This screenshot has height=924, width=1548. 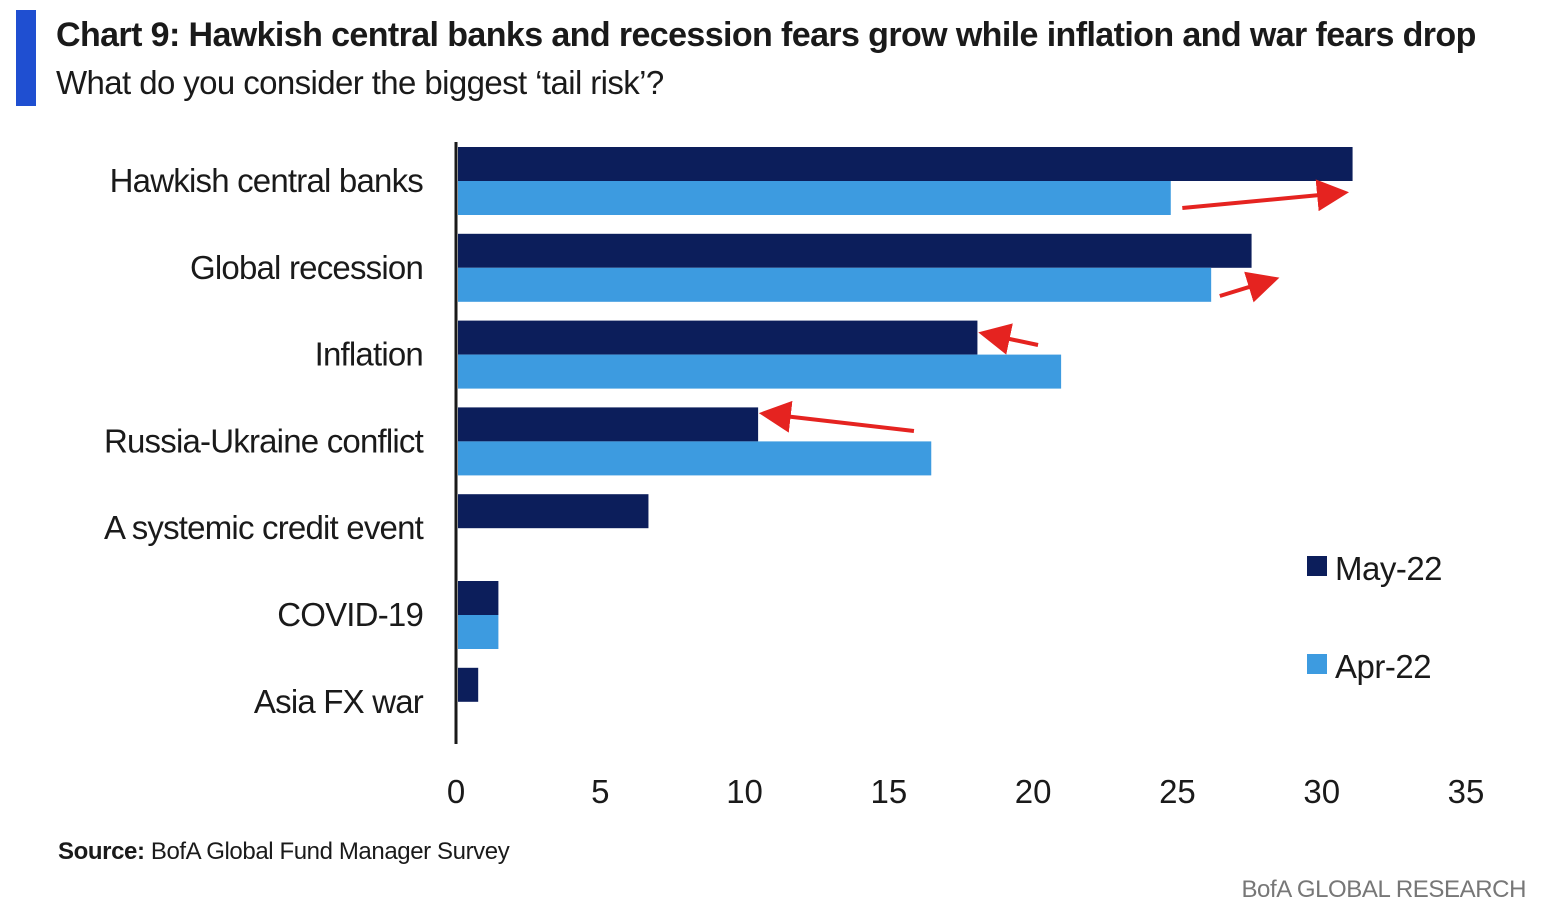 What do you see at coordinates (339, 701) in the screenshot?
I see `category-label: Asia FX war` at bounding box center [339, 701].